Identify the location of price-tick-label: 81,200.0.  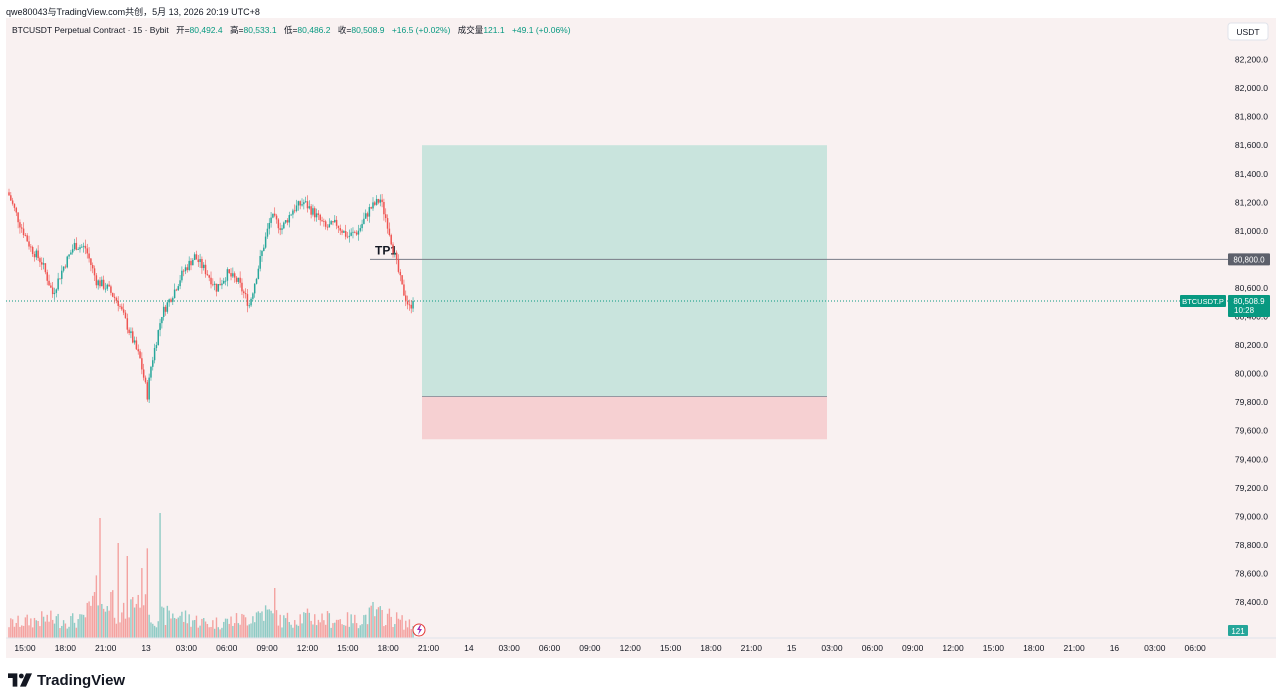
(1251, 202).